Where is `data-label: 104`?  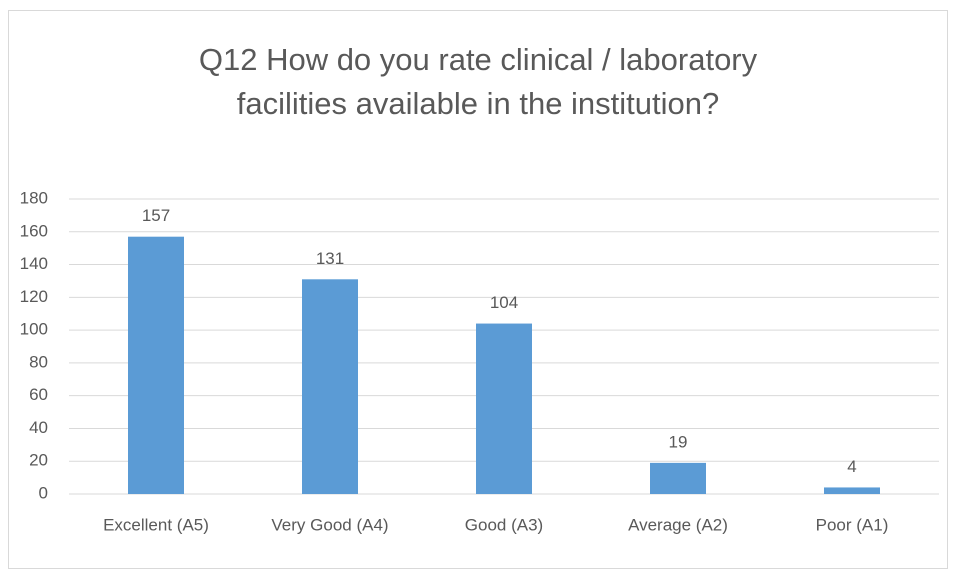
data-label: 104 is located at coordinates (504, 302).